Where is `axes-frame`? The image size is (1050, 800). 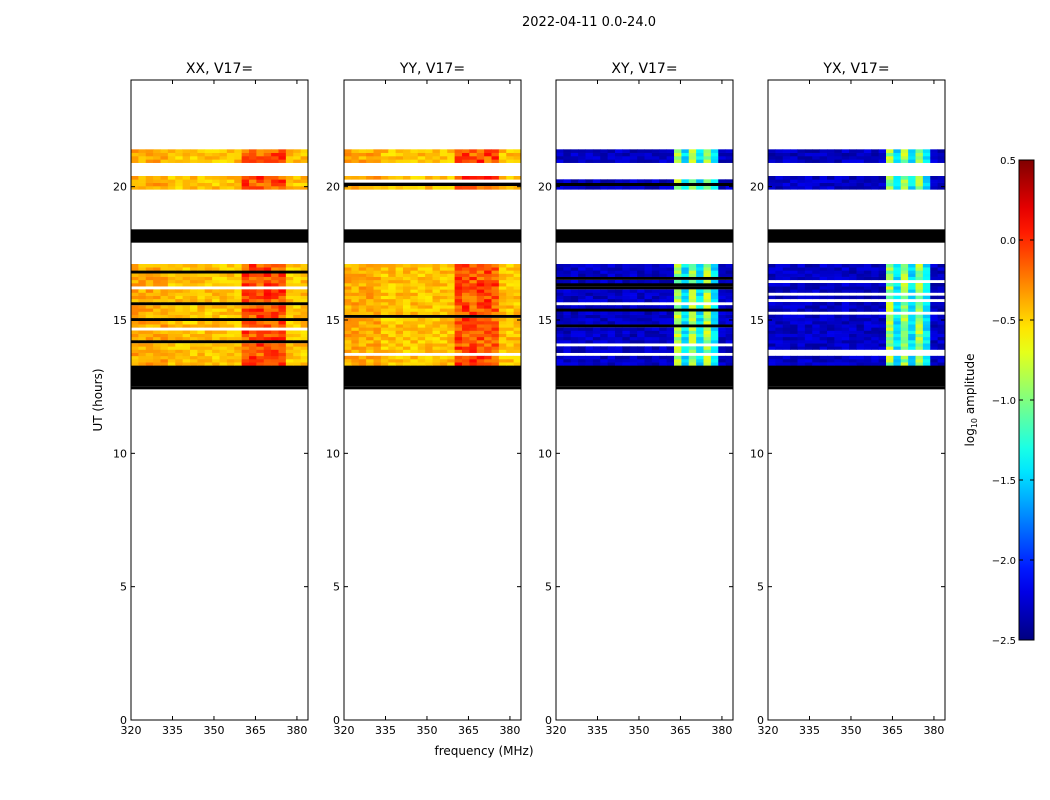 axes-frame is located at coordinates (644, 400).